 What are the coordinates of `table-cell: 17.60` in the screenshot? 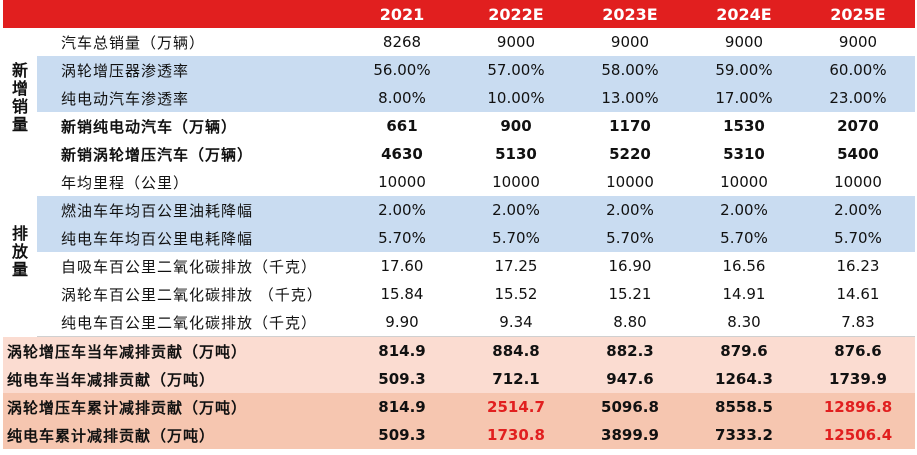 It's located at (402, 266).